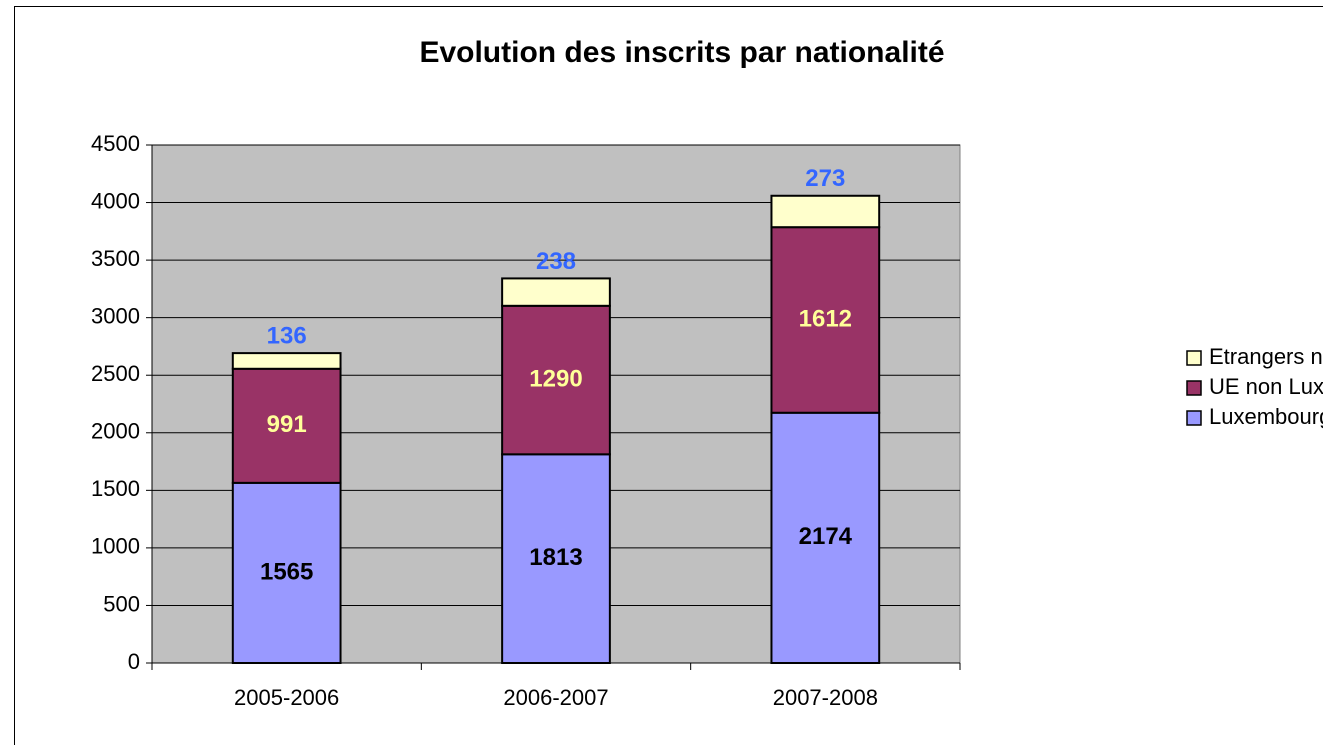 The width and height of the screenshot is (1323, 745). I want to click on data-label: 991, so click(287, 424).